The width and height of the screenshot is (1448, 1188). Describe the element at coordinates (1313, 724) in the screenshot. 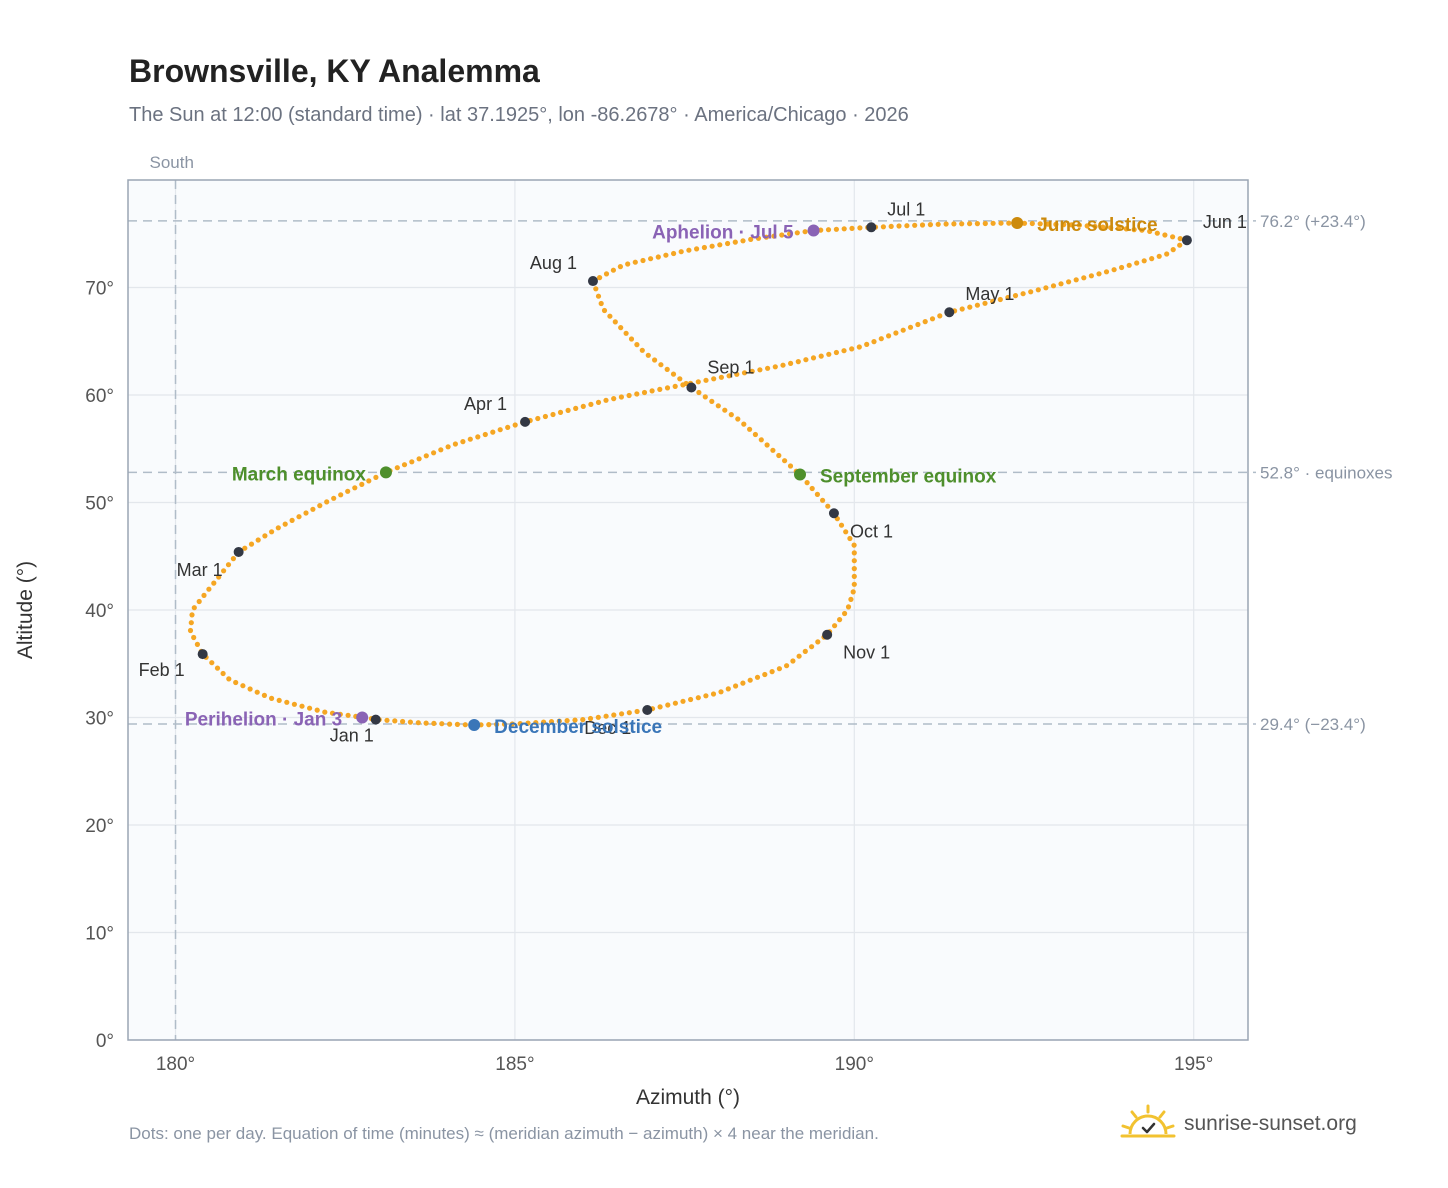

I see `reference-line-label: 29.4° (−23.4°)` at that location.